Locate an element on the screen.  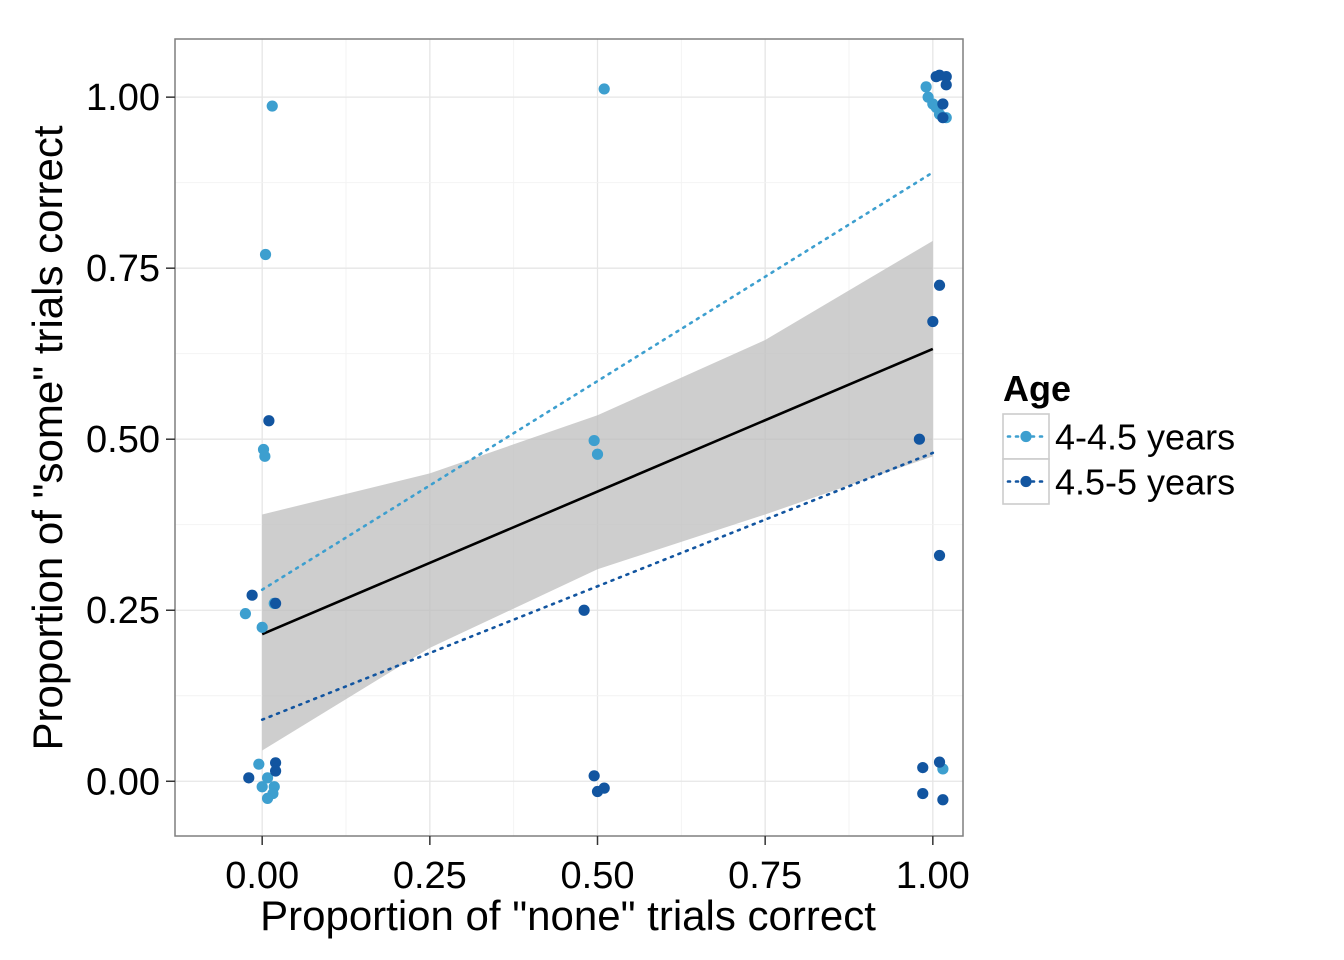
x-tick-label: 0.75 is located at coordinates (765, 876).